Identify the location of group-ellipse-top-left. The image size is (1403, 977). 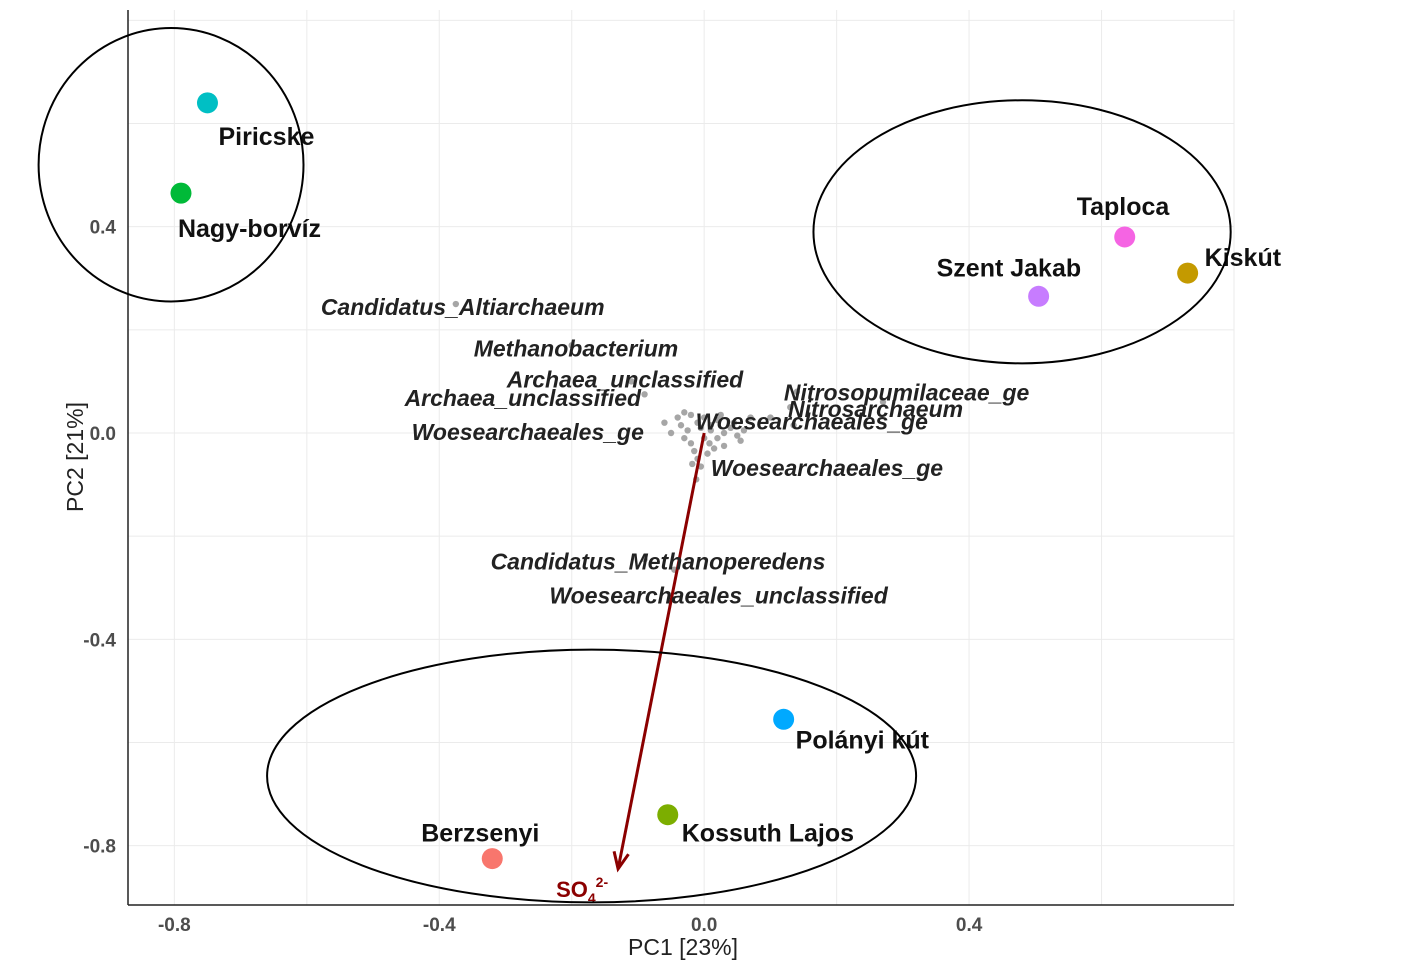
(171, 165).